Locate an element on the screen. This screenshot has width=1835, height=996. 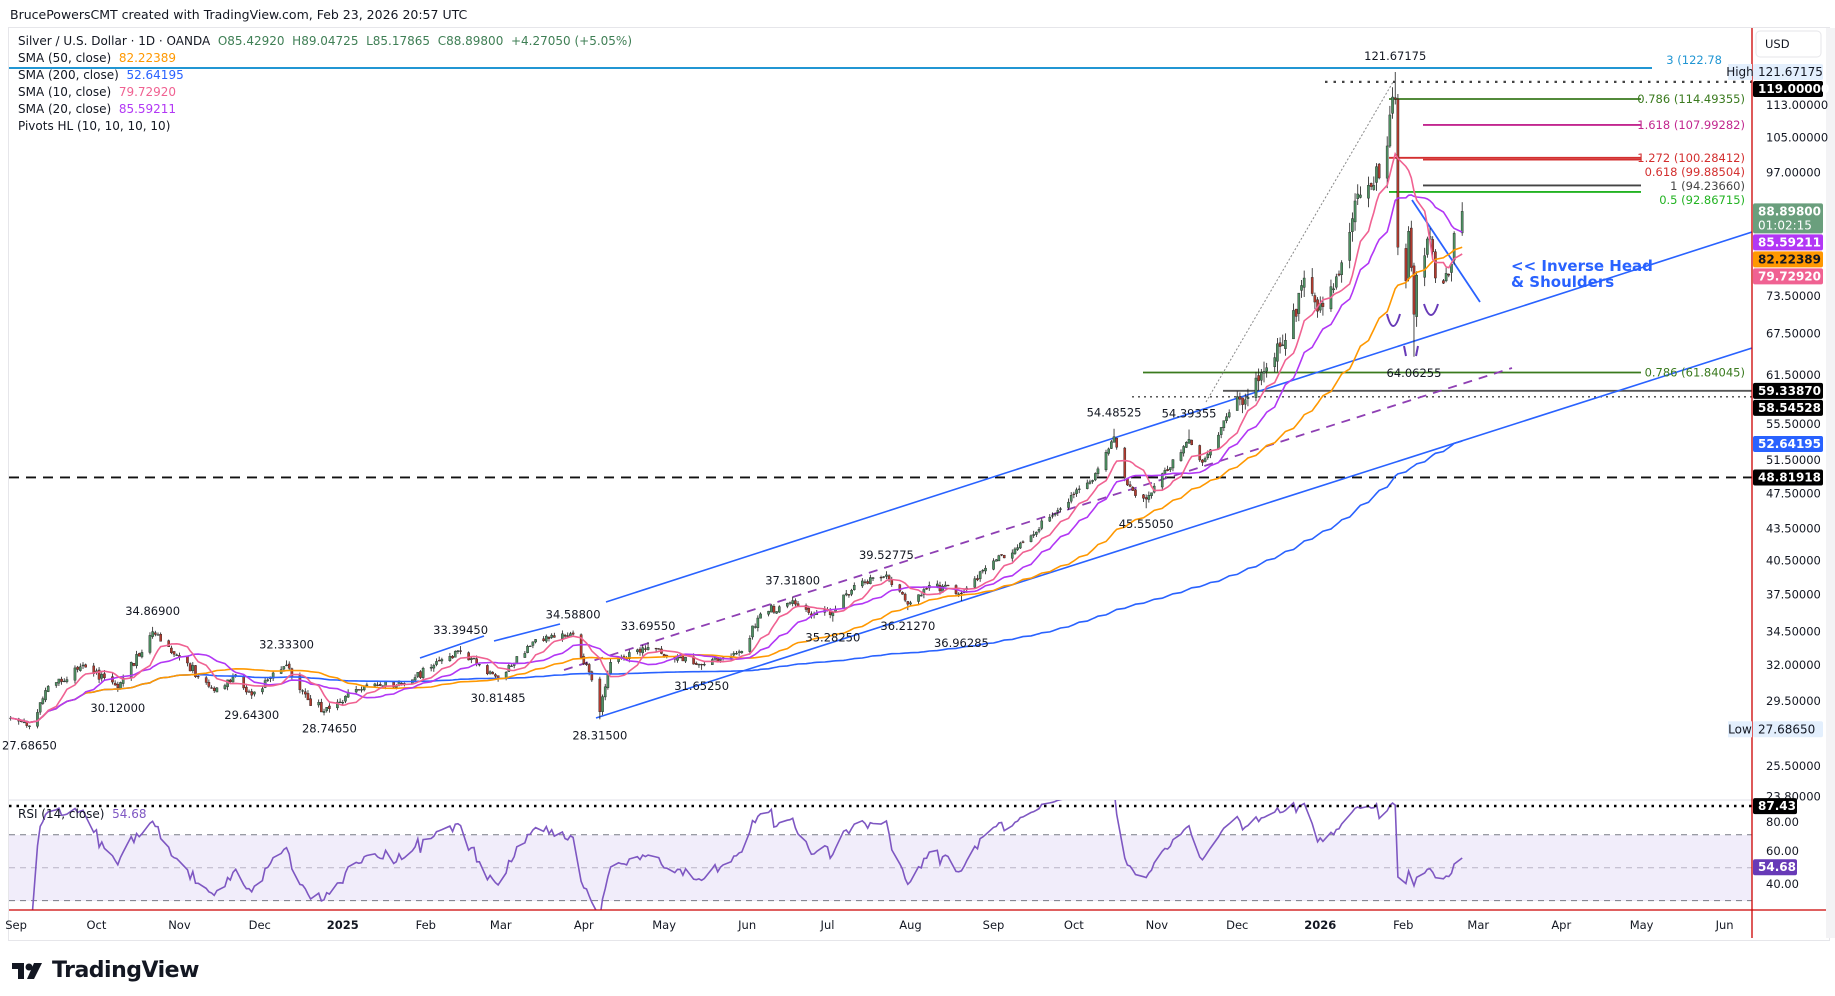
rsi-legend: RSI (14, close) 54.68 is located at coordinates (82, 814).